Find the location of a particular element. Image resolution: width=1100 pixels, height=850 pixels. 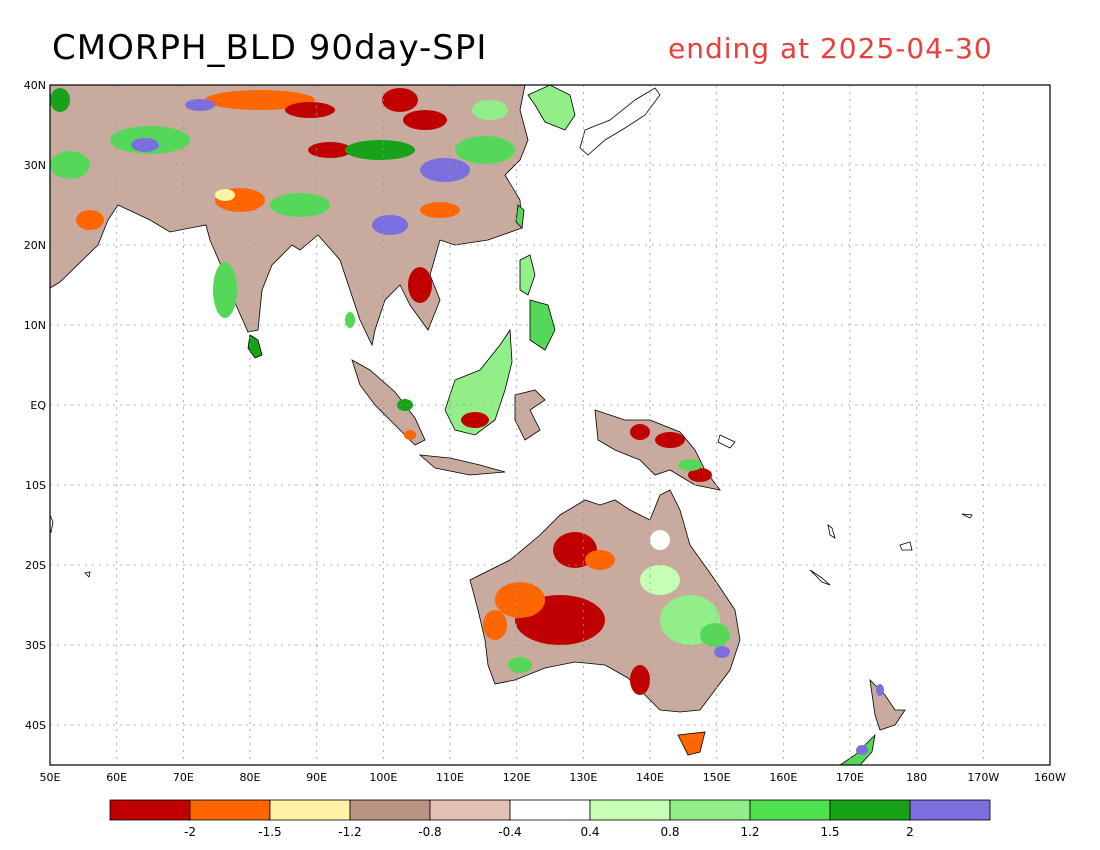

map-title: CMORPH_BLD 90day-SPI is located at coordinates (270, 48).